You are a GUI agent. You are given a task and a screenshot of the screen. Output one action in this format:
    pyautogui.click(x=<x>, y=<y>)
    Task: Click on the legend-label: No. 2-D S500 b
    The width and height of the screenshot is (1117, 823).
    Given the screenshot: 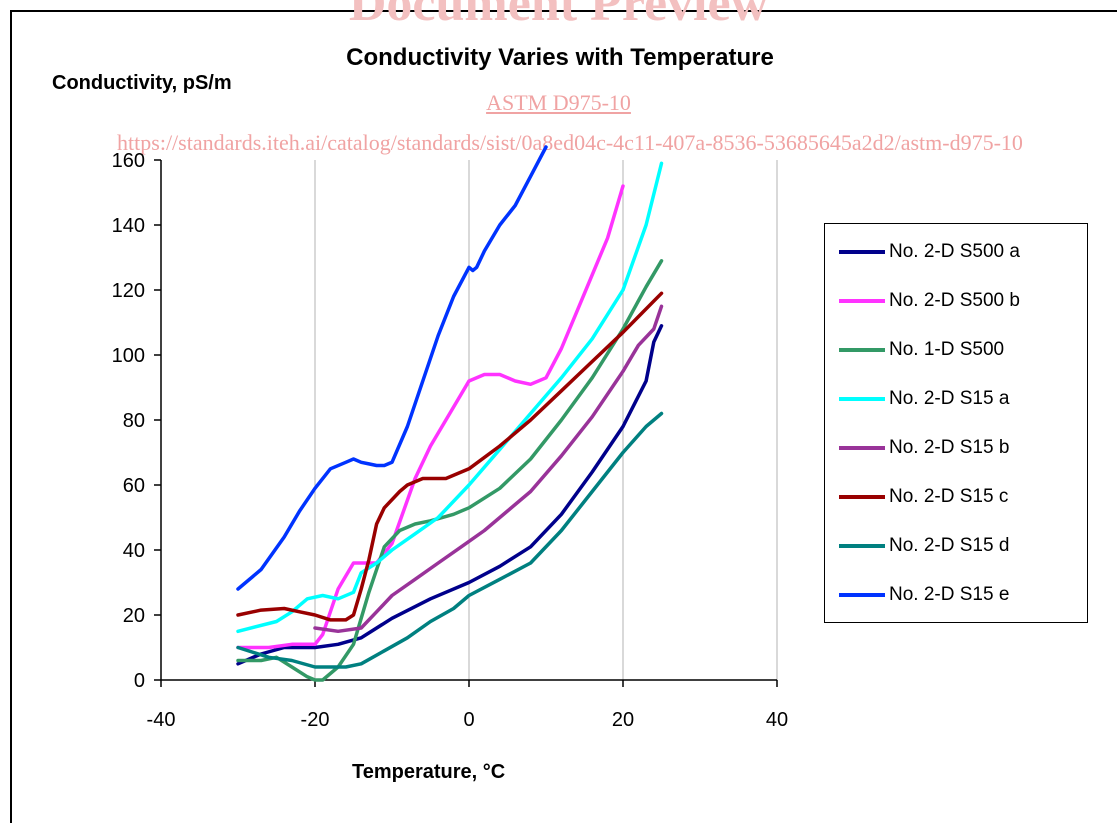 What is the action you would take?
    pyautogui.click(x=954, y=300)
    